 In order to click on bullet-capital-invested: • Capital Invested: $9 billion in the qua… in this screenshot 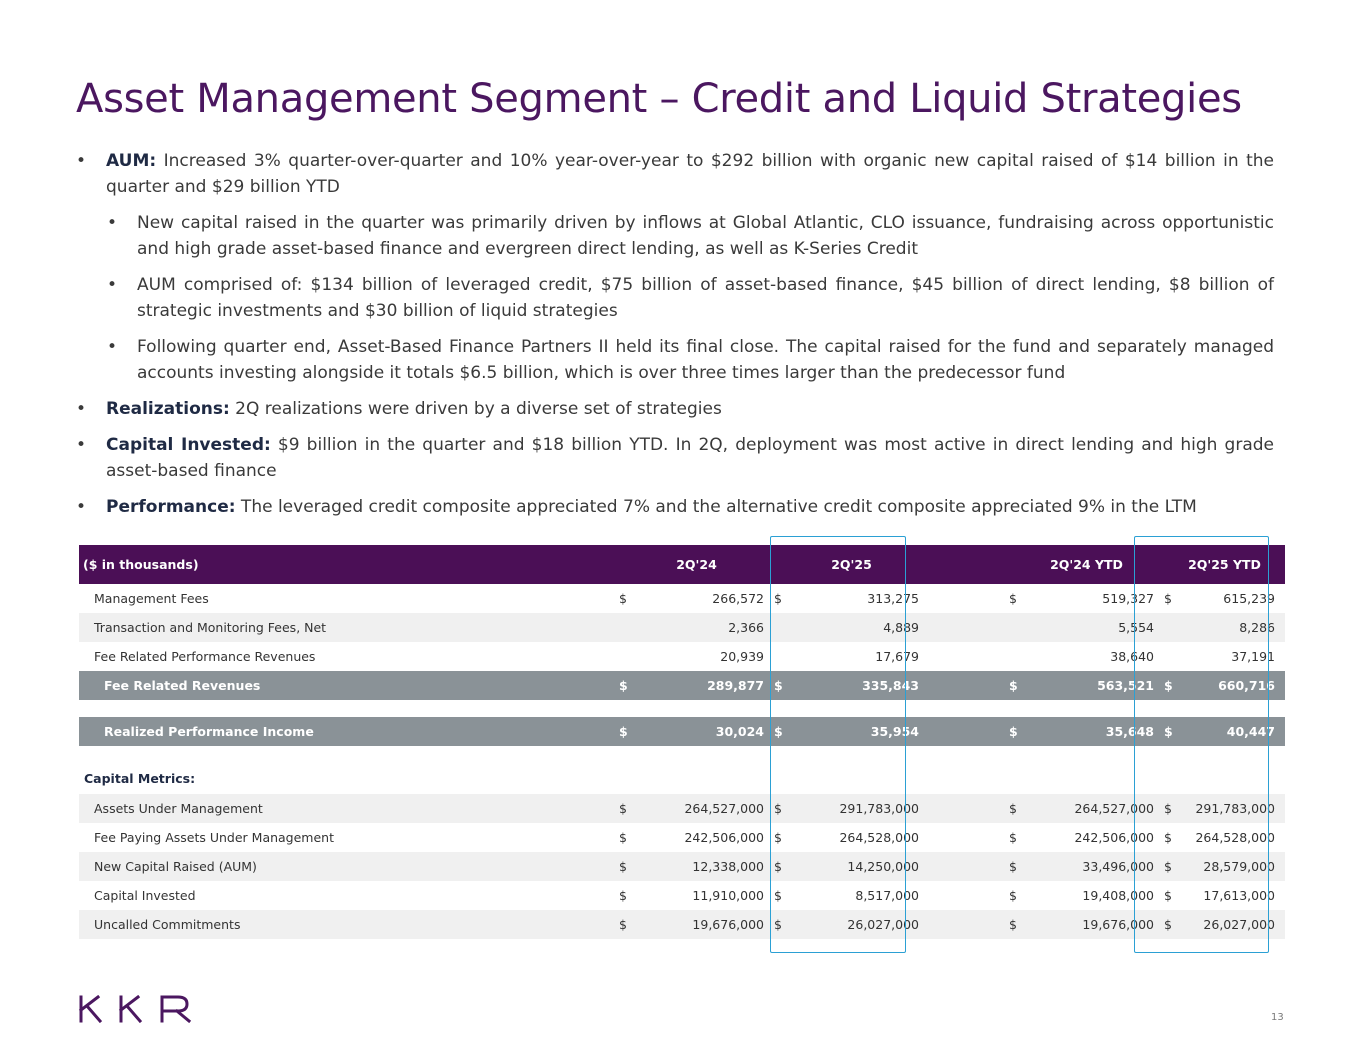, I will do `click(675, 458)`.